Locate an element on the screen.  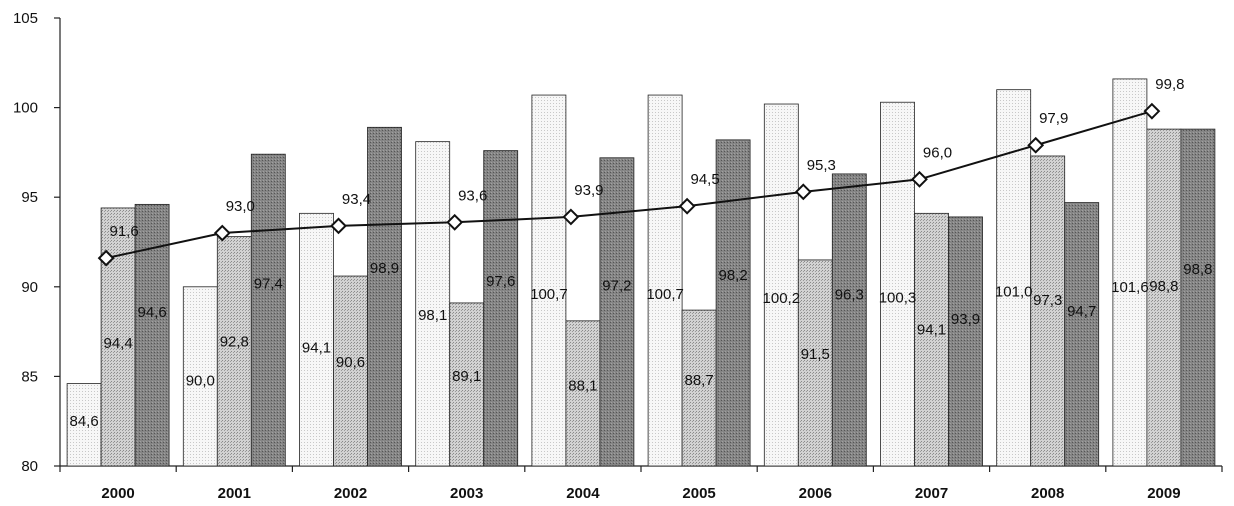
x-tick-label: 2007 is located at coordinates (931, 493).